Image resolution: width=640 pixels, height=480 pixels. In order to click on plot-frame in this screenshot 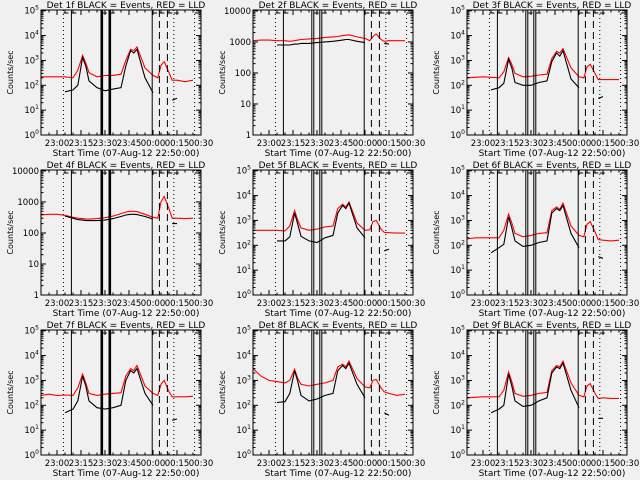, I will do `click(121, 72)`.